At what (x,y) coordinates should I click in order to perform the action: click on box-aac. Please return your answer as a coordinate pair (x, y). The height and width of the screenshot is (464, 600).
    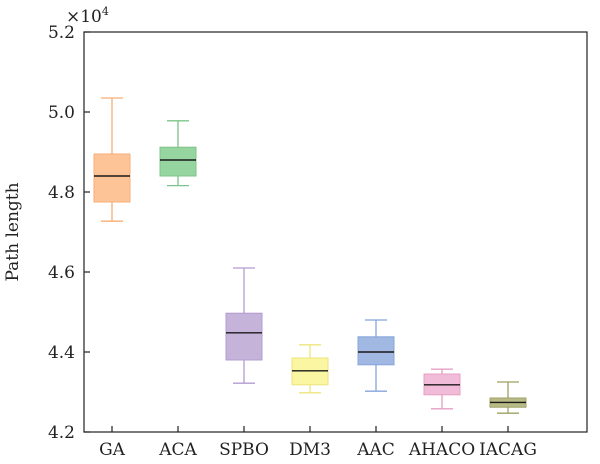
    Looking at the image, I should click on (376, 355).